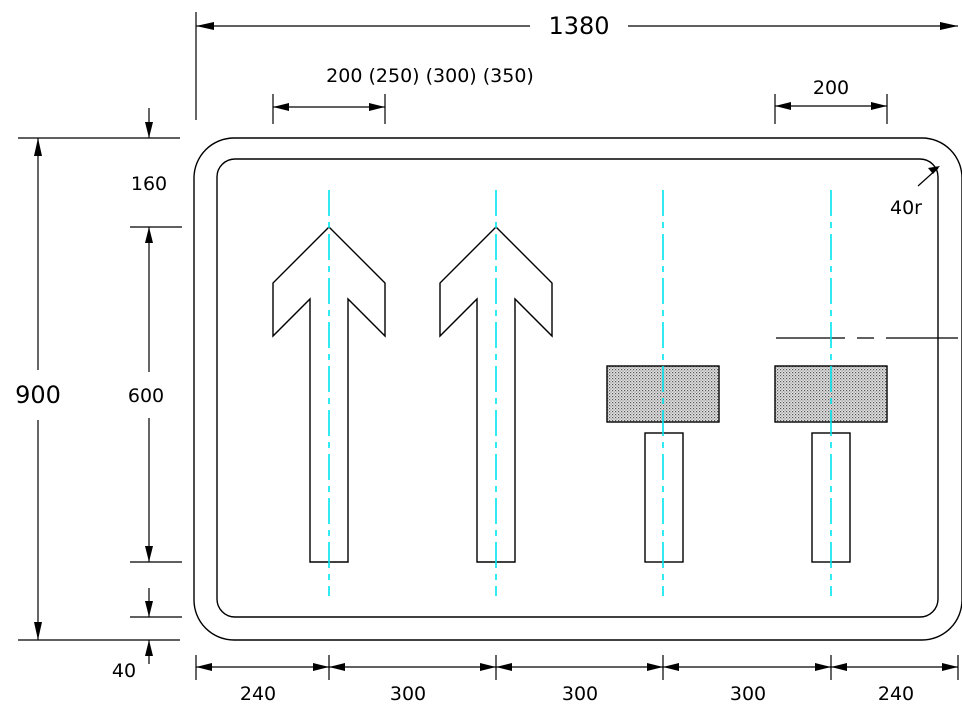 The image size is (962, 707). What do you see at coordinates (748, 694) in the screenshot?
I see `spacing-label-4: 300` at bounding box center [748, 694].